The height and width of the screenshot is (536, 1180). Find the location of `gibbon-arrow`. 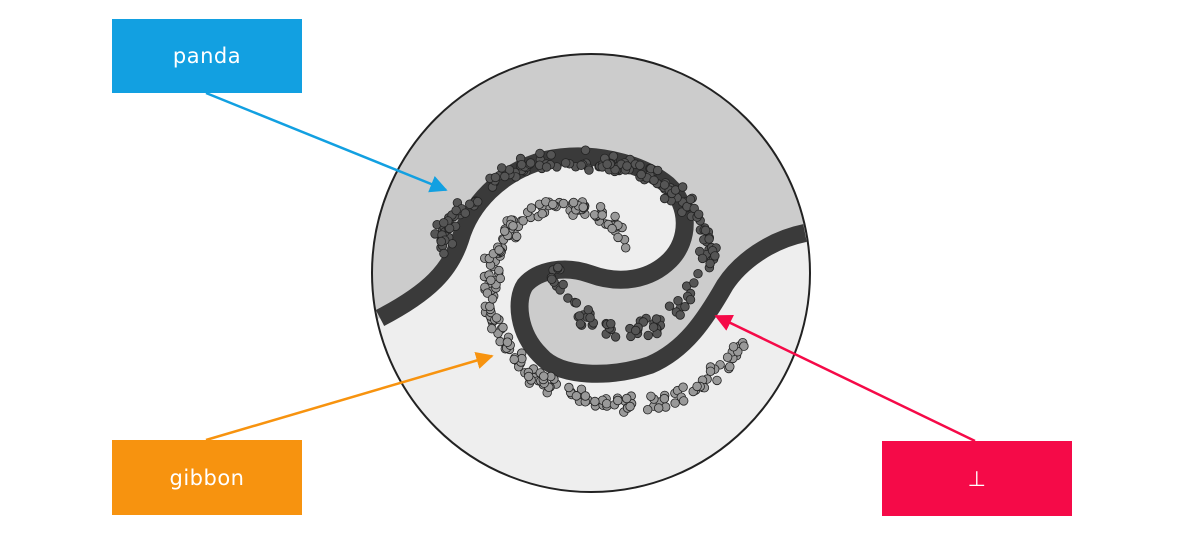

gibbon-arrow is located at coordinates (349, 397).